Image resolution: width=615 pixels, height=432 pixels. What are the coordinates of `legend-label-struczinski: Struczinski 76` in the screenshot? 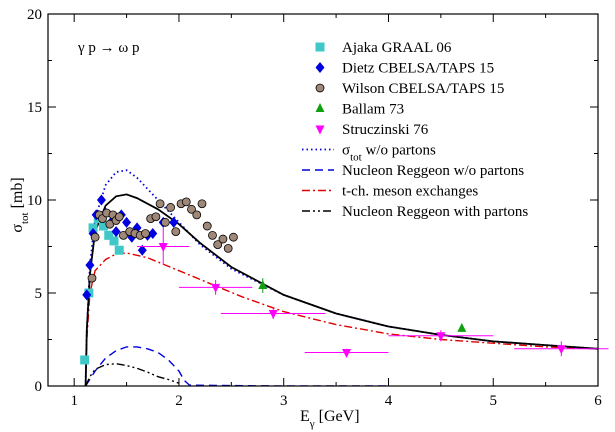 It's located at (385, 130).